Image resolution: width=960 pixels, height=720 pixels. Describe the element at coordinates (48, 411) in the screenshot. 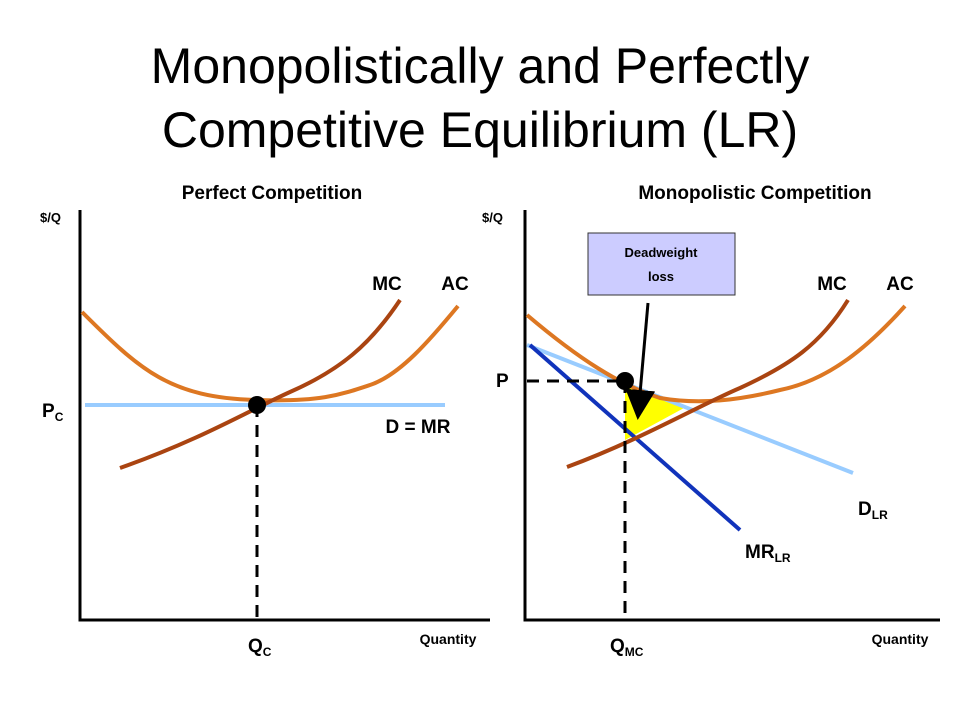

I see `label-main: P` at that location.